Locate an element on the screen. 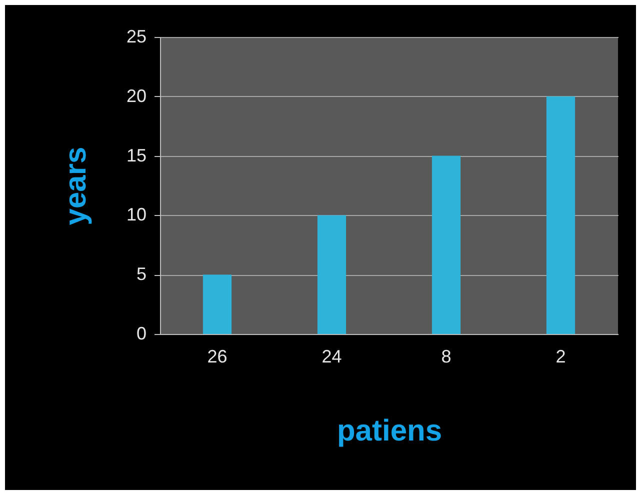 The image size is (641, 495). y-tick-label: 20 is located at coordinates (136, 96).